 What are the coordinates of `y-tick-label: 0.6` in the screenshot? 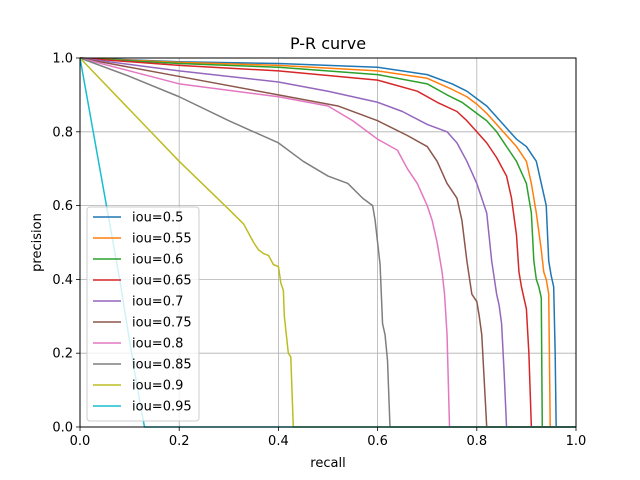 It's located at (62, 206).